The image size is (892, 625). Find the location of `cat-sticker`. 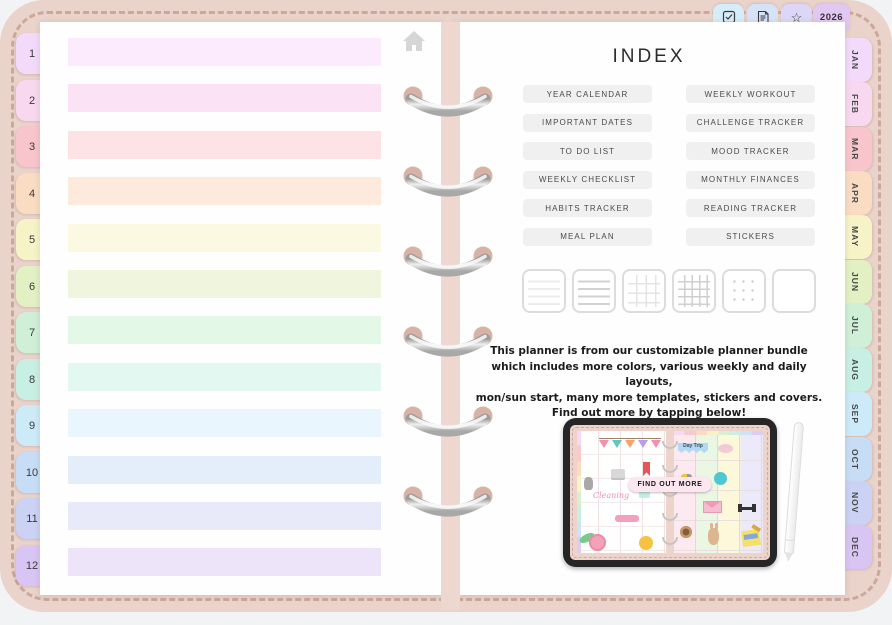

cat-sticker is located at coordinates (588, 483).